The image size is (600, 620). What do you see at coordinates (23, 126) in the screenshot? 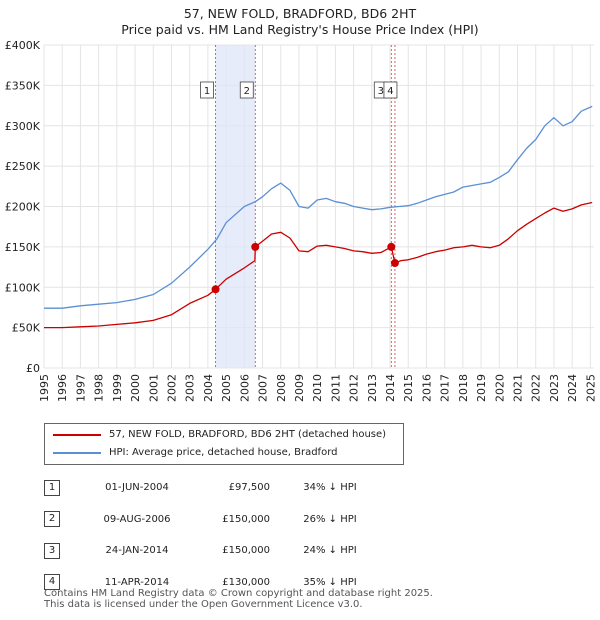
I see `y-tick-label: £300K` at bounding box center [23, 126].